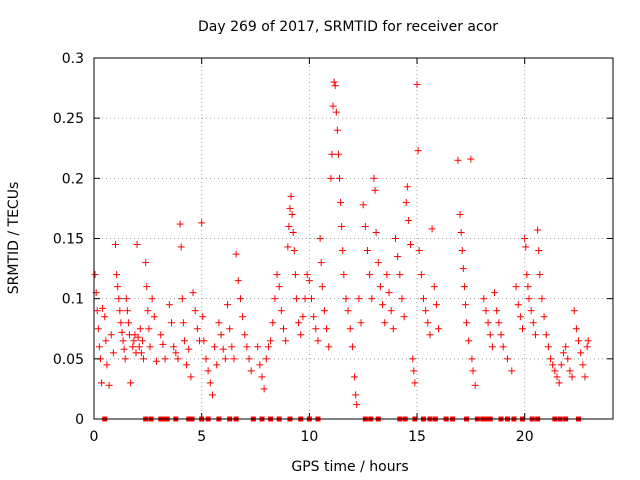 Image resolution: width=640 pixels, height=480 pixels. I want to click on y-tick-label: 0.15, so click(68, 240).